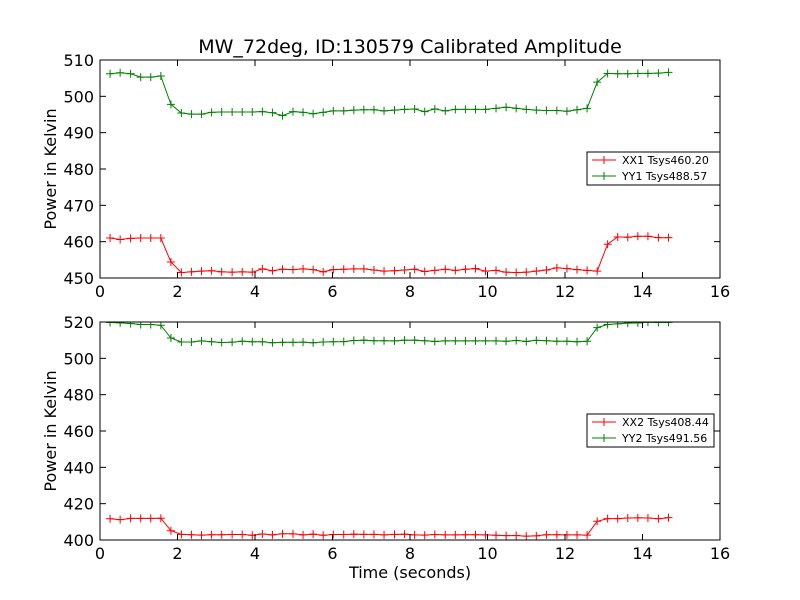 This screenshot has width=800, height=600. I want to click on legend-label: YY2 Tsys491.56, so click(664, 438).